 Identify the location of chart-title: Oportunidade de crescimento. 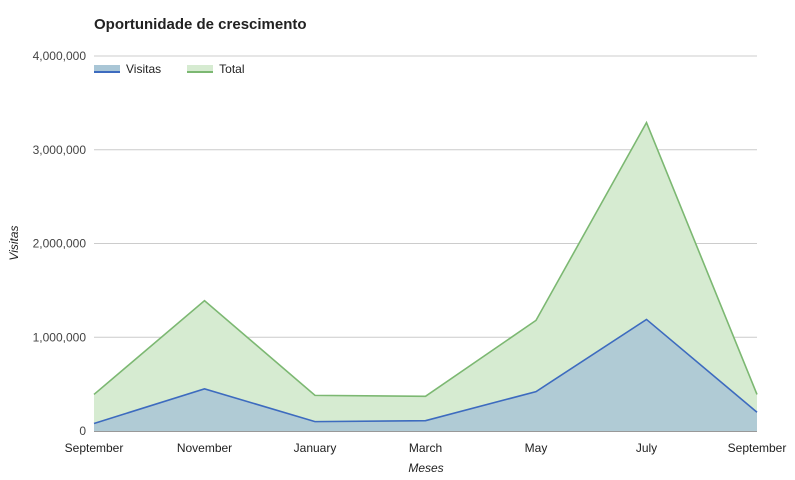
(200, 24).